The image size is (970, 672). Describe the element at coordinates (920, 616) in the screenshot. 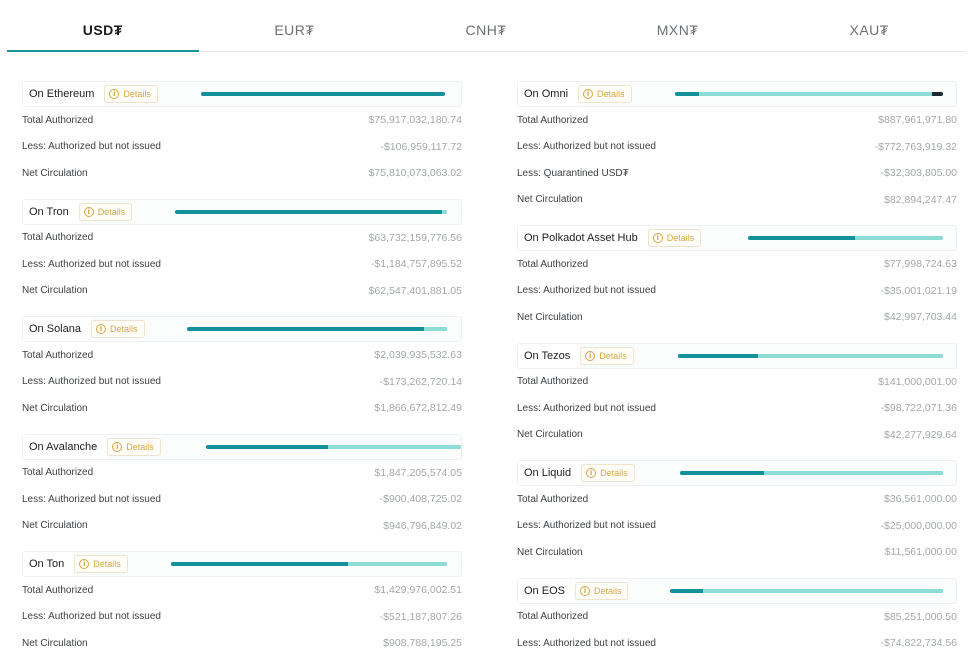

I see `stat-value: $85,251,000.50` at that location.